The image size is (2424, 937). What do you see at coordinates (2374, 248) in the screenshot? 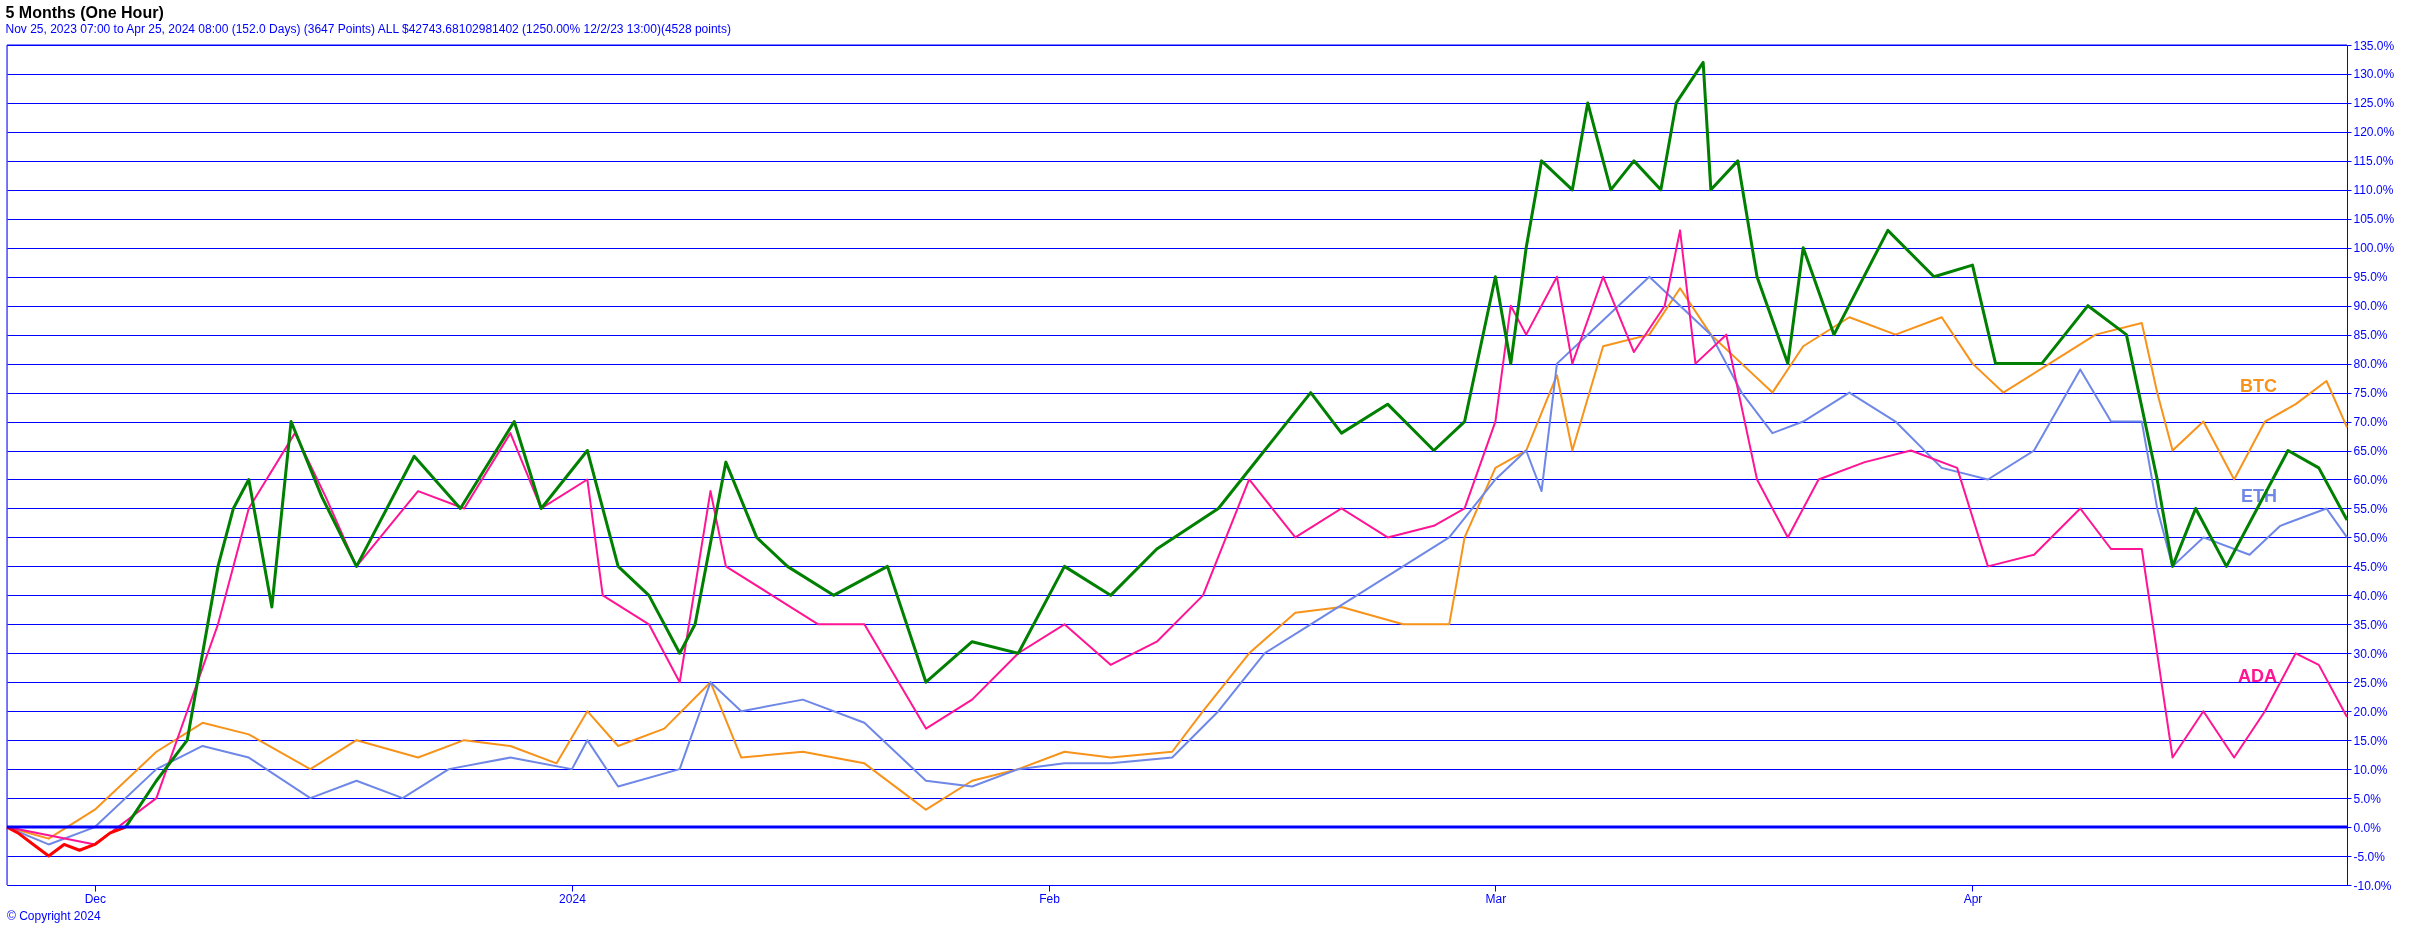
I see `y-tick-label: 100.0%` at bounding box center [2374, 248].